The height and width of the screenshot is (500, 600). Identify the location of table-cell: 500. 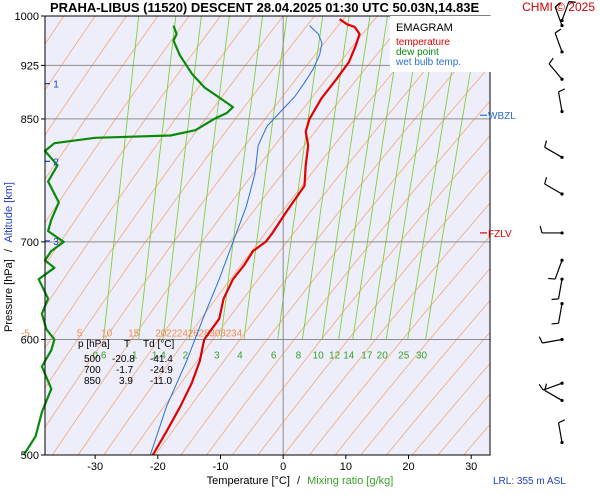
(92, 359).